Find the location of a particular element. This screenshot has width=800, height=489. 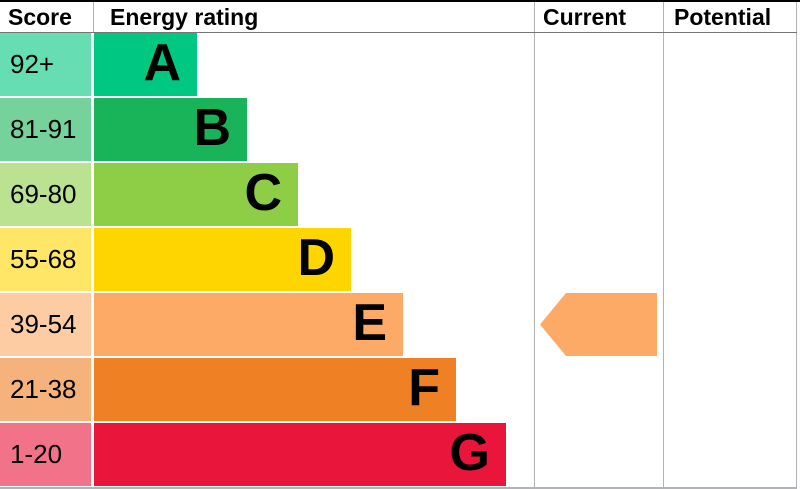

band-row-f: 21-38 F is located at coordinates (228, 389).